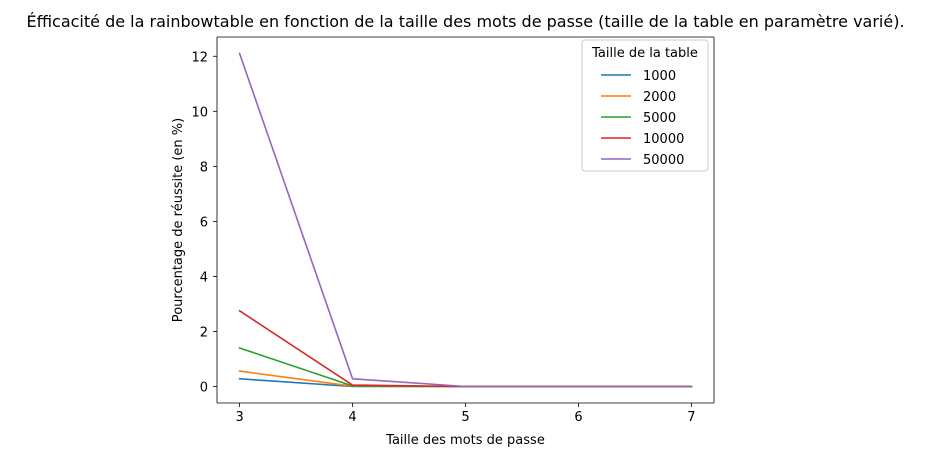 This screenshot has height=457, width=931. Describe the element at coordinates (578, 417) in the screenshot. I see `x-tick-label: 6` at that location.